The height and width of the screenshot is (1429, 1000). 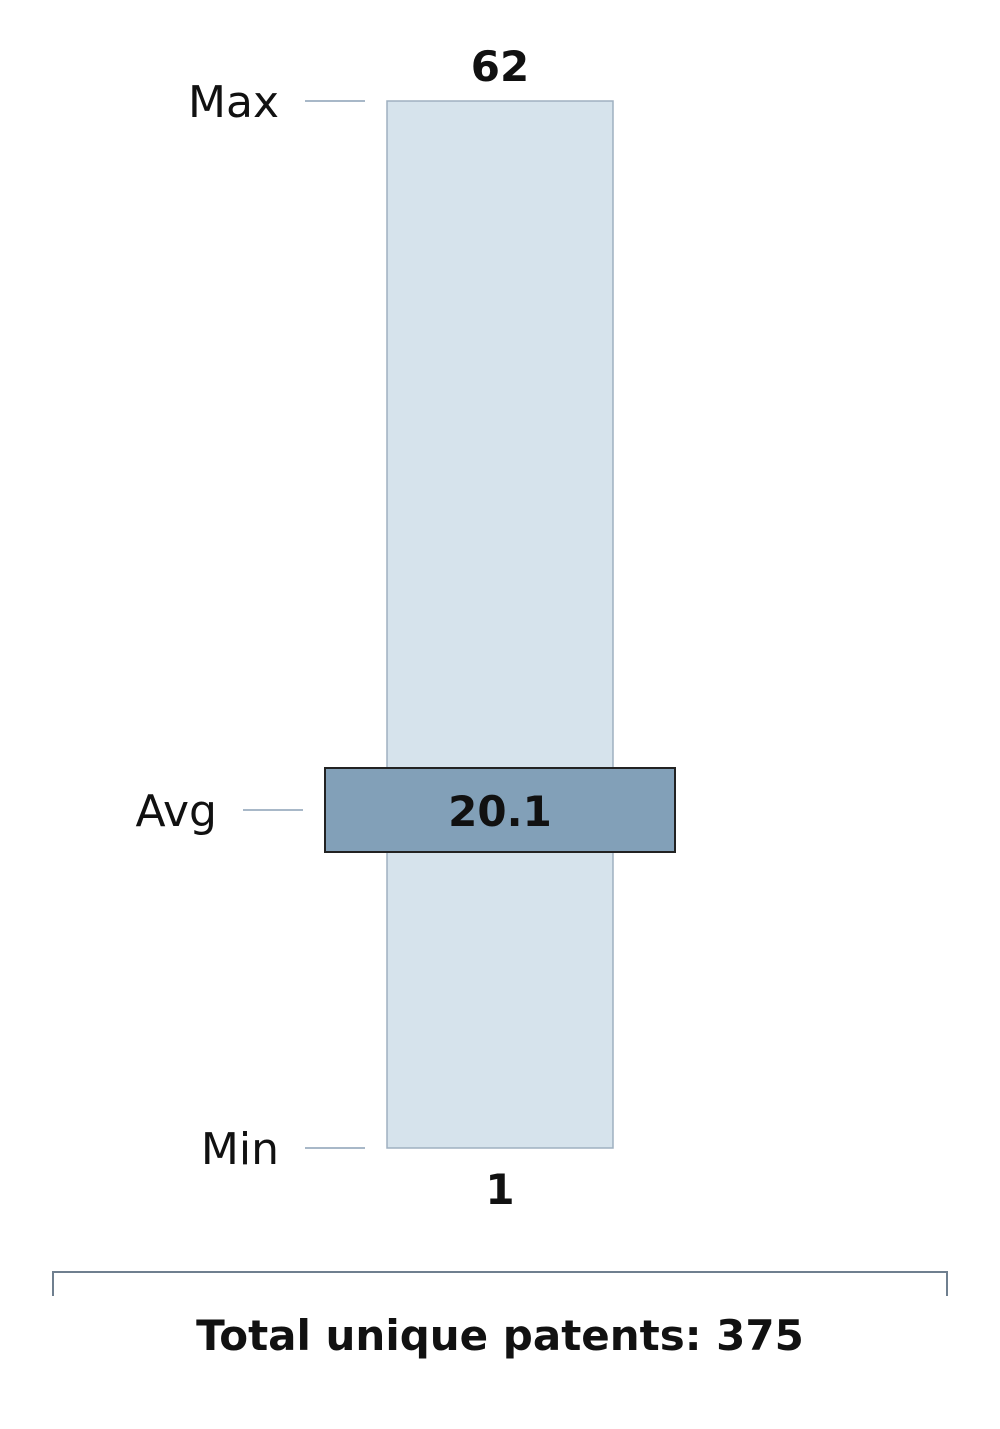 I want to click on min-value-label: 1, so click(x=499, y=1189).